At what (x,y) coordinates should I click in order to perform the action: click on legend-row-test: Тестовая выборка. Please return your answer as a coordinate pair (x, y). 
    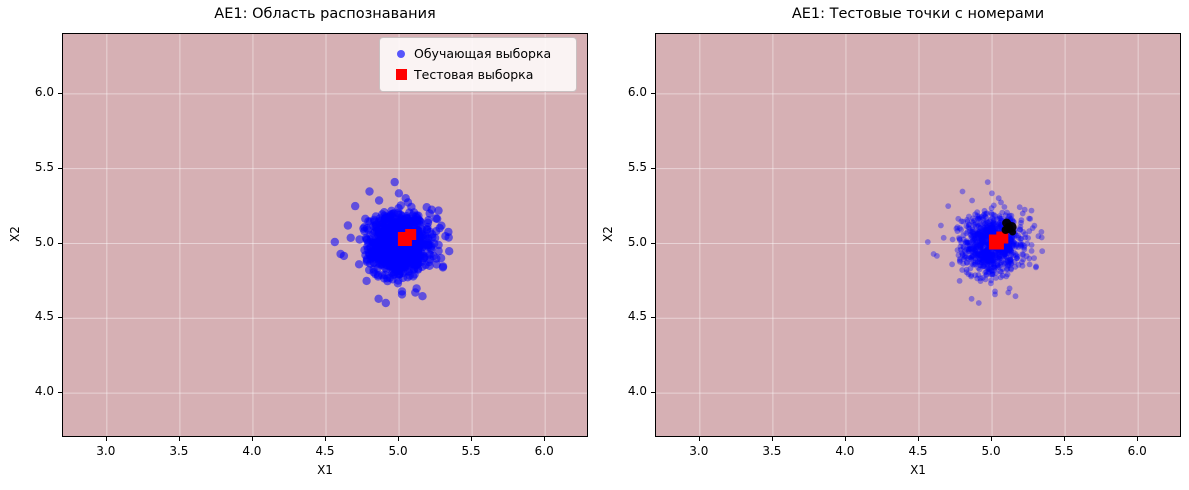
    Looking at the image, I should click on (478, 74).